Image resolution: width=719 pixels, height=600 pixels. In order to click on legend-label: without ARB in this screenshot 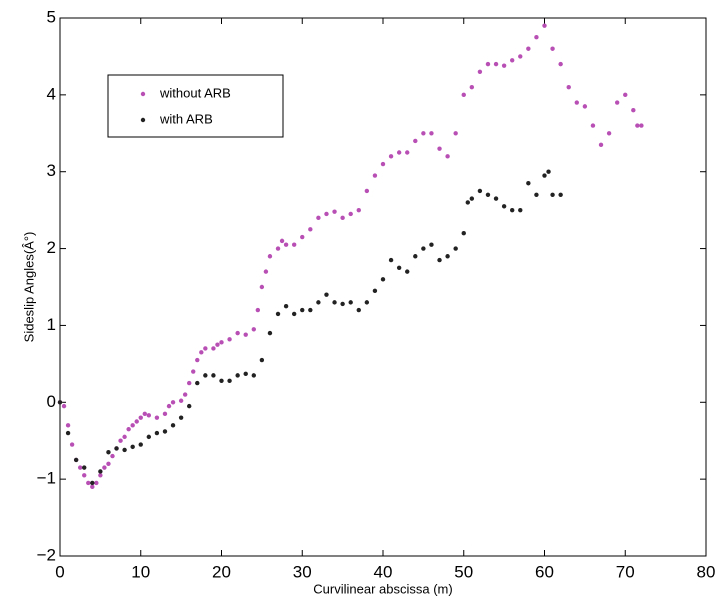, I will do `click(195, 92)`.